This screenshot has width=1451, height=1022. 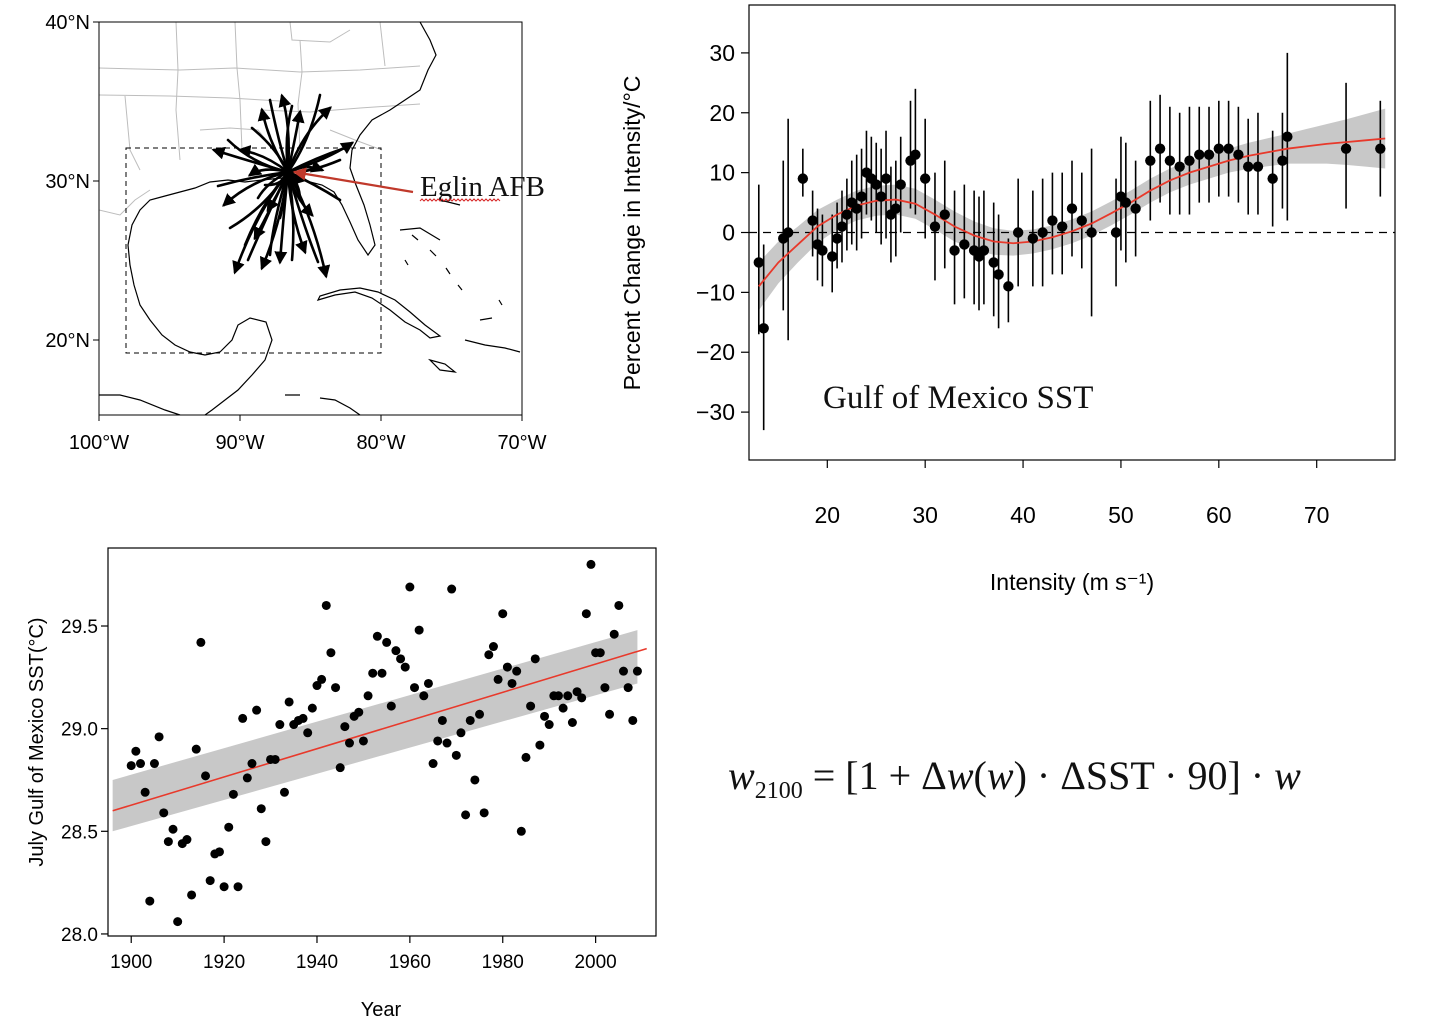 I want to click on intensity-y-axis-label: Percent Change in Intensity/°C, so click(x=632, y=233).